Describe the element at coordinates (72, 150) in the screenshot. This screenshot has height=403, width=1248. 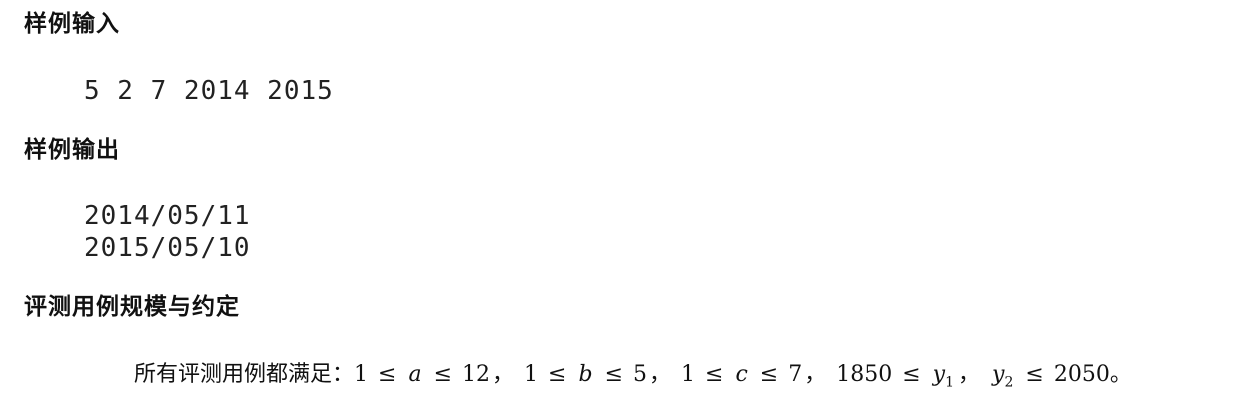
I see `sample-output-heading: 样例输出` at that location.